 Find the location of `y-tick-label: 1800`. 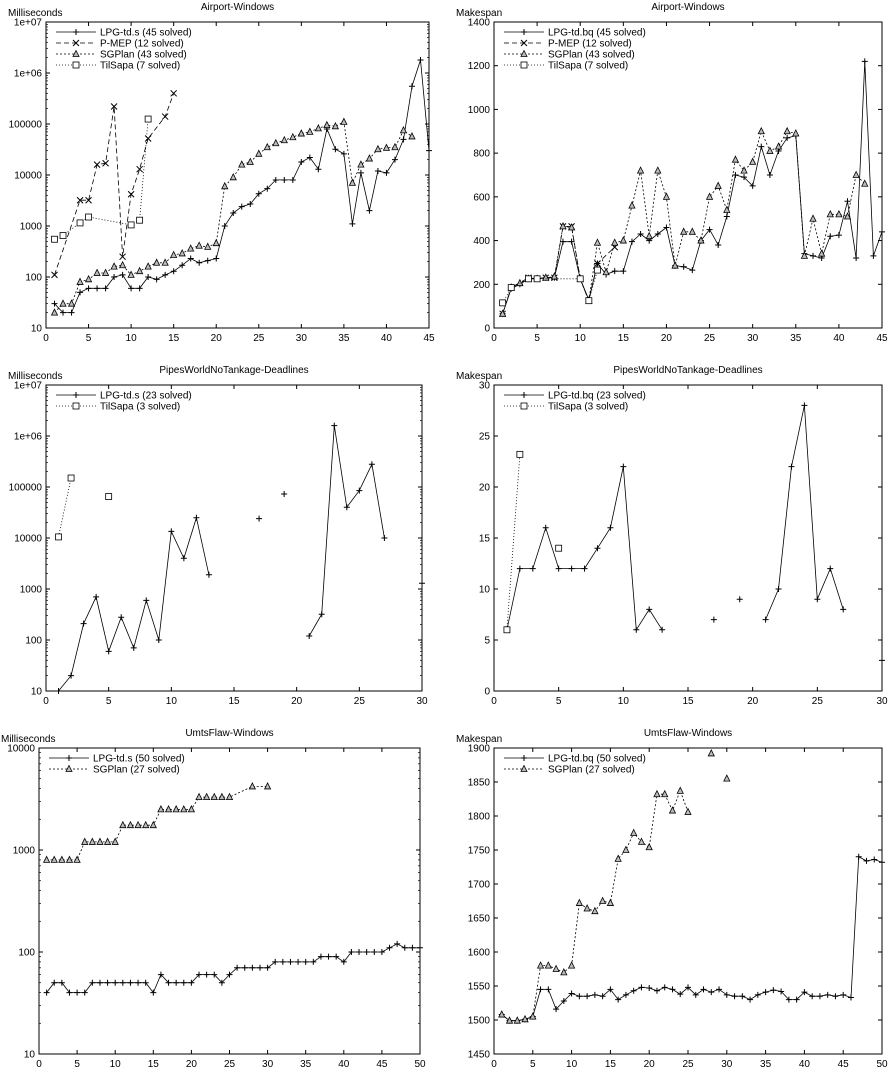

y-tick-label: 1800 is located at coordinates (479, 817).